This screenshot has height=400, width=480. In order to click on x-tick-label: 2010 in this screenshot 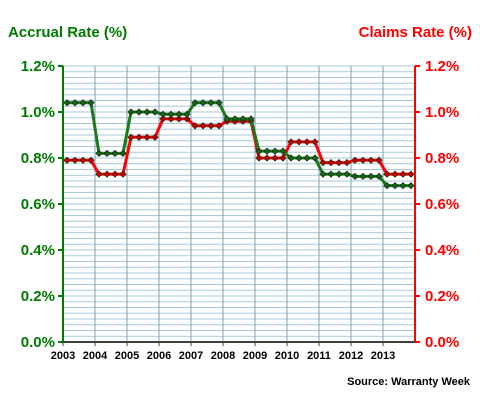, I will do `click(287, 356)`.